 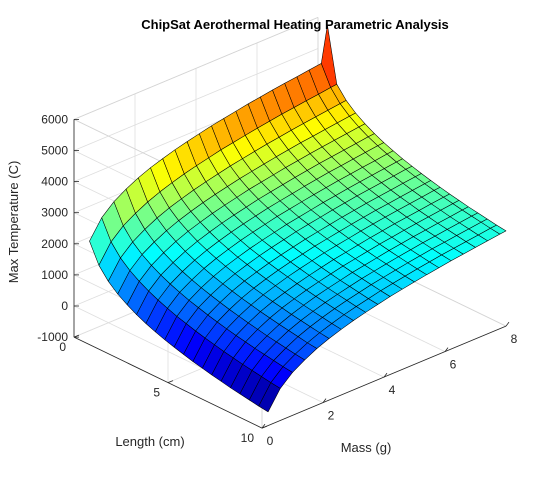 What do you see at coordinates (392, 390) in the screenshot?
I see `x-tick-label: 4` at bounding box center [392, 390].